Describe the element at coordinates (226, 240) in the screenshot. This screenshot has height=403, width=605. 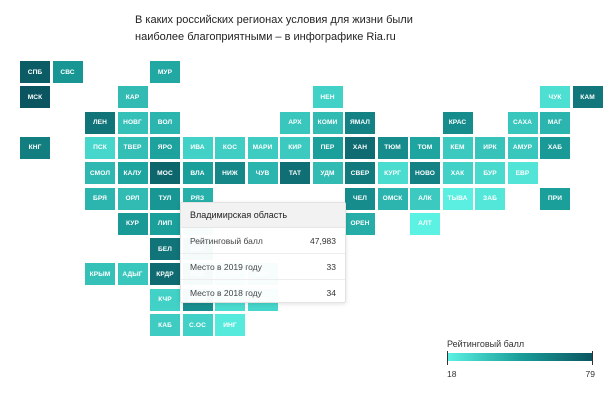
I see `tooltip-label: Рейтинговый балл` at that location.